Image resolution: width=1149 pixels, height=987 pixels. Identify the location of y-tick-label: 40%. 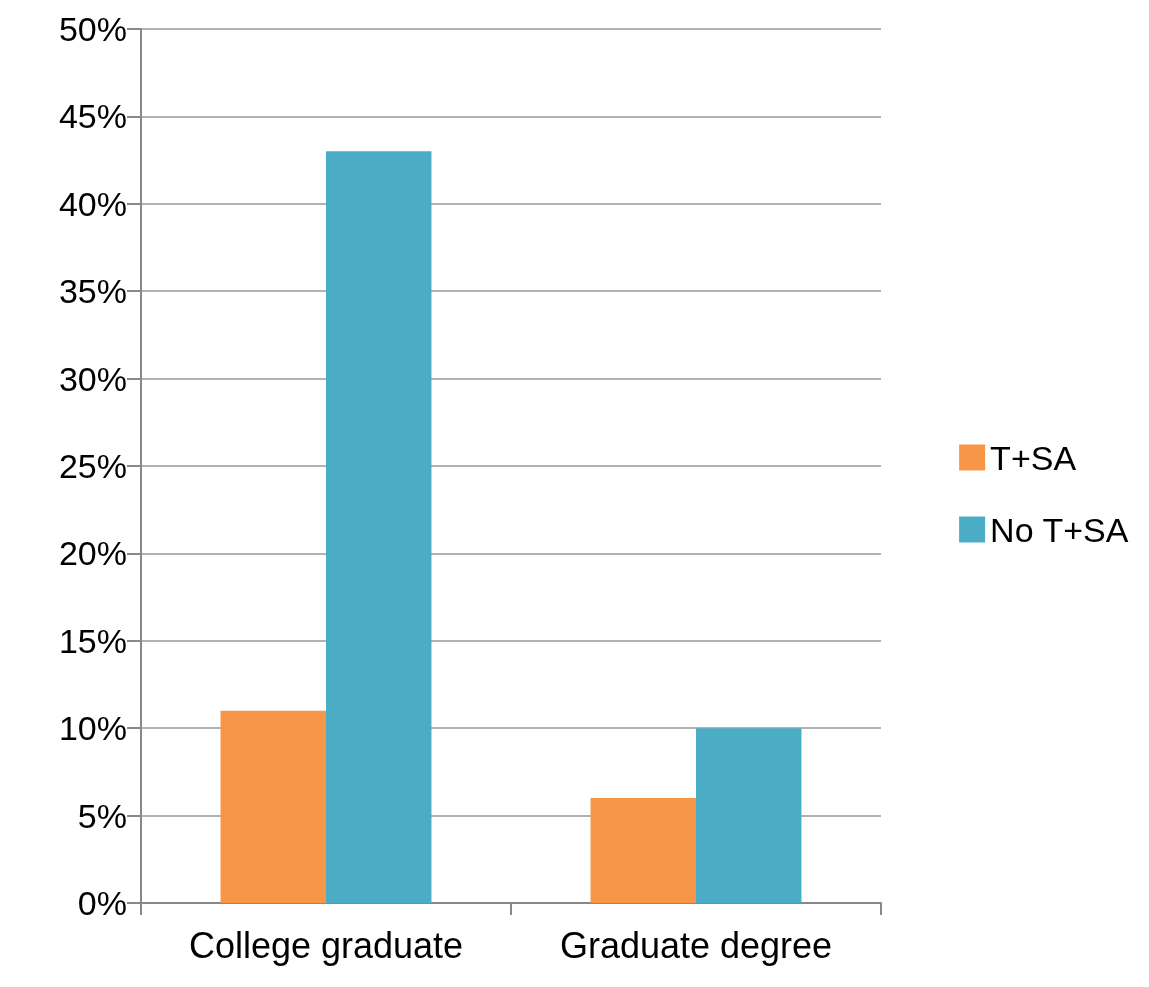
(92, 203).